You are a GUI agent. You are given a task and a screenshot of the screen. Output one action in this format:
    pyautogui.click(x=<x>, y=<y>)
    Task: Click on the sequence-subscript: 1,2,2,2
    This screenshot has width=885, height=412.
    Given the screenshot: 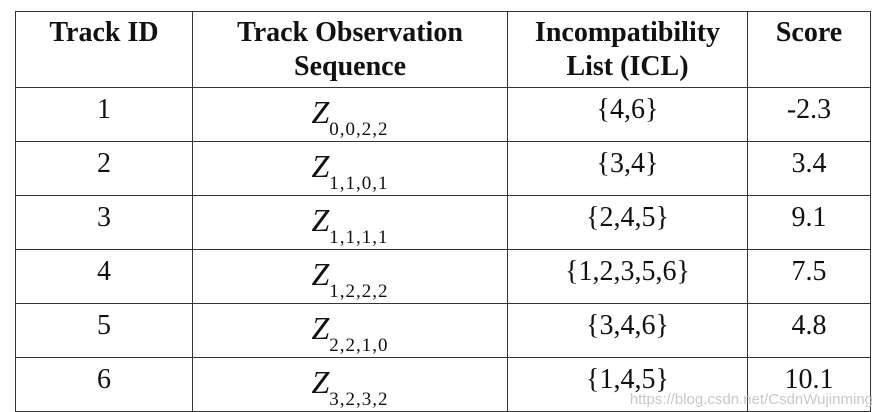 What is the action you would take?
    pyautogui.click(x=359, y=291)
    